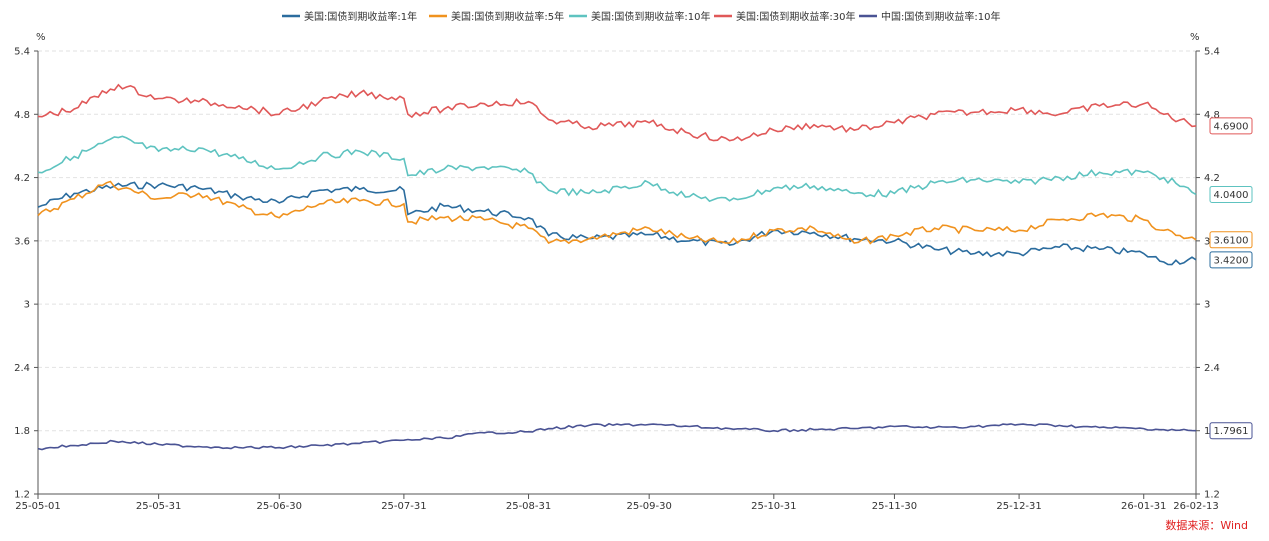  What do you see at coordinates (1212, 495) in the screenshot?
I see `y-tick-label-right: 1.2` at bounding box center [1212, 495].